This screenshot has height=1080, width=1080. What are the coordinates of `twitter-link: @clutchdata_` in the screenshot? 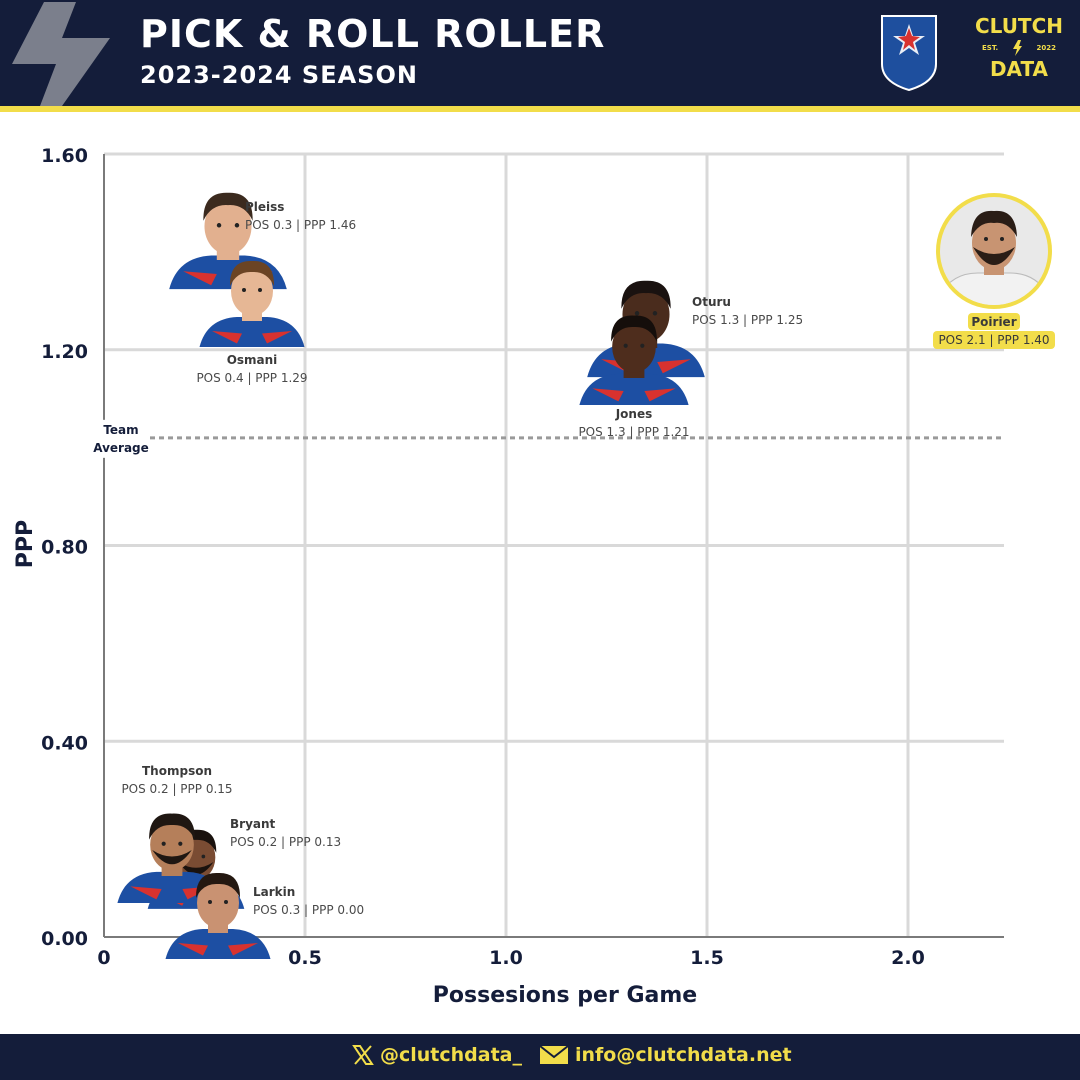 It's located at (437, 1055).